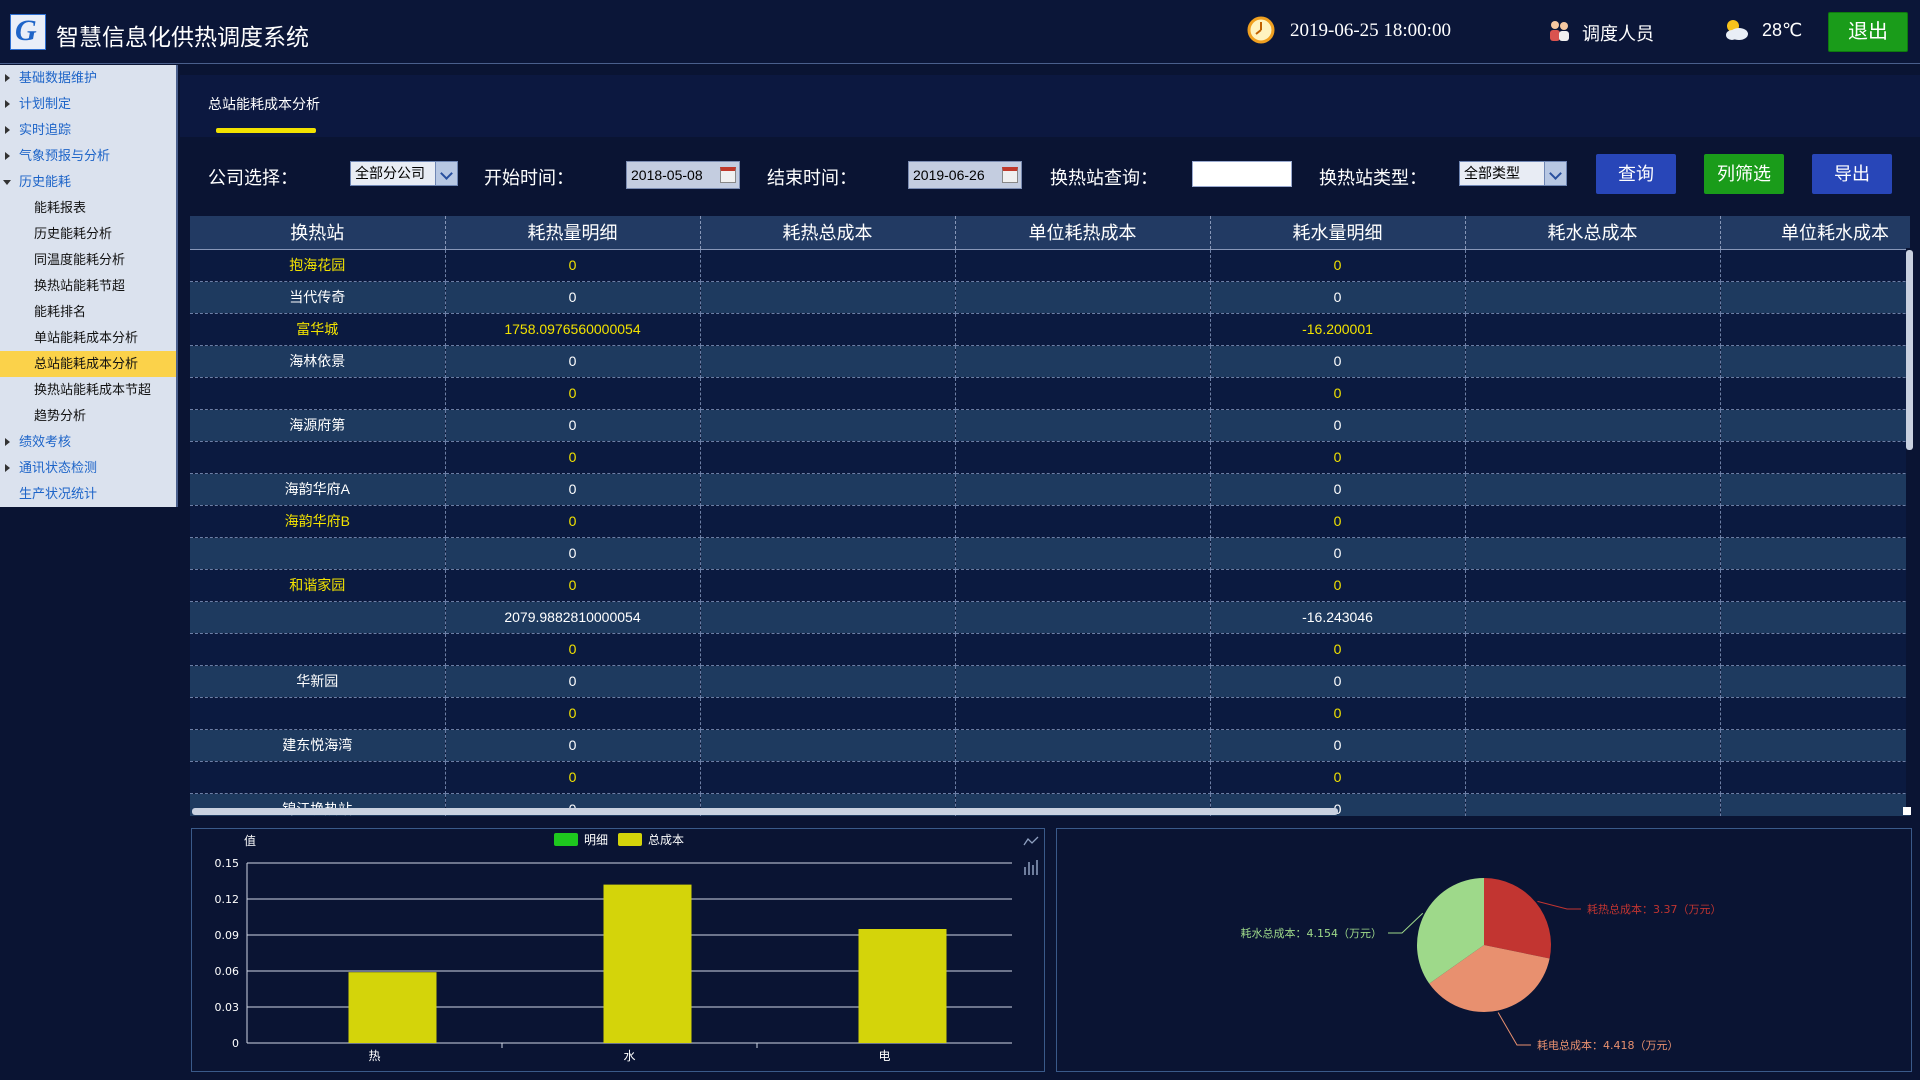 The image size is (1920, 1080). Describe the element at coordinates (1050, 681) in the screenshot. I see `table-row: 华新园 0 0` at that location.